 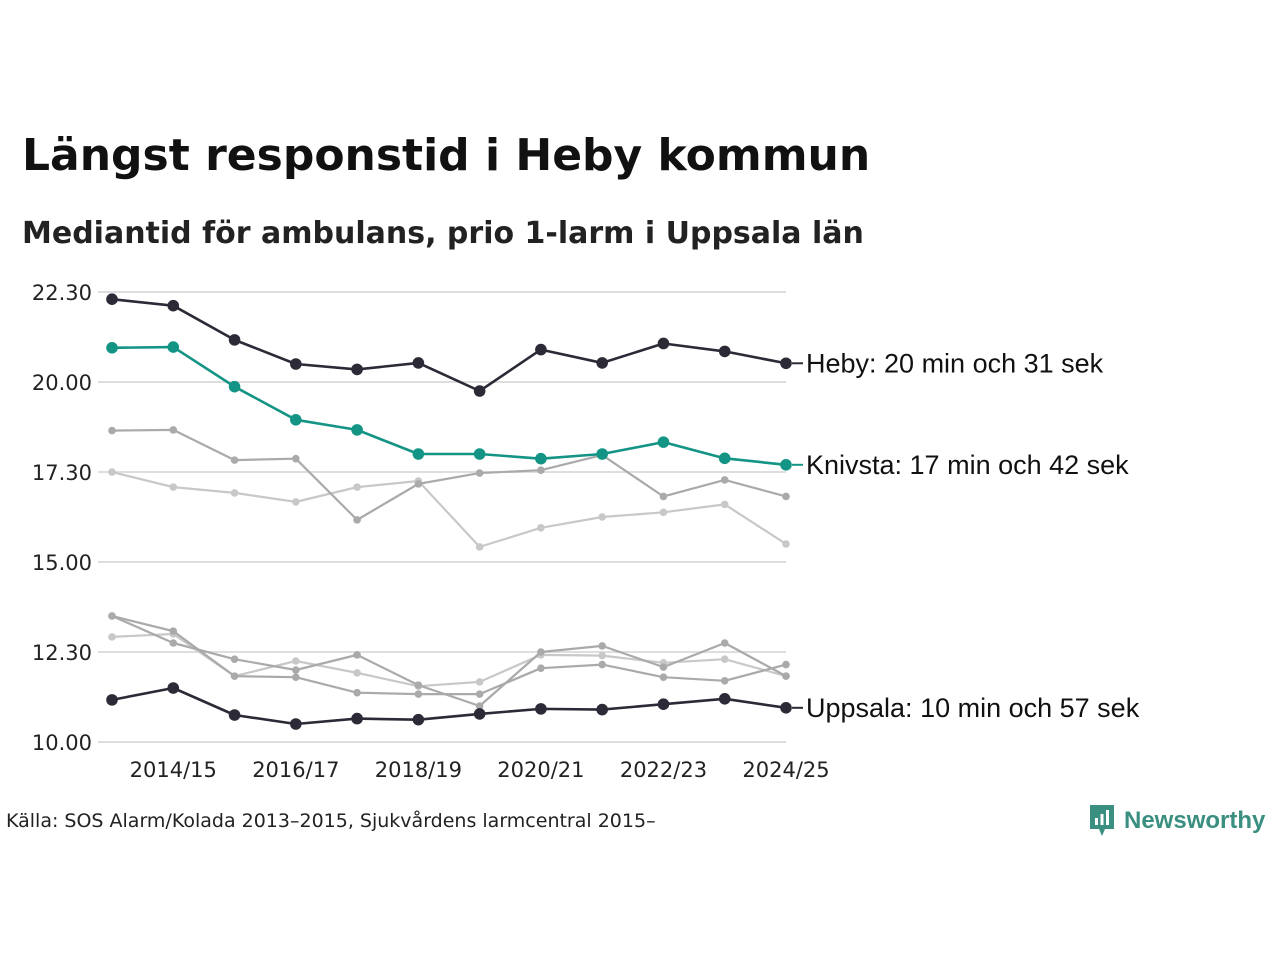 What do you see at coordinates (62, 743) in the screenshot?
I see `y-tick-label: 10.00` at bounding box center [62, 743].